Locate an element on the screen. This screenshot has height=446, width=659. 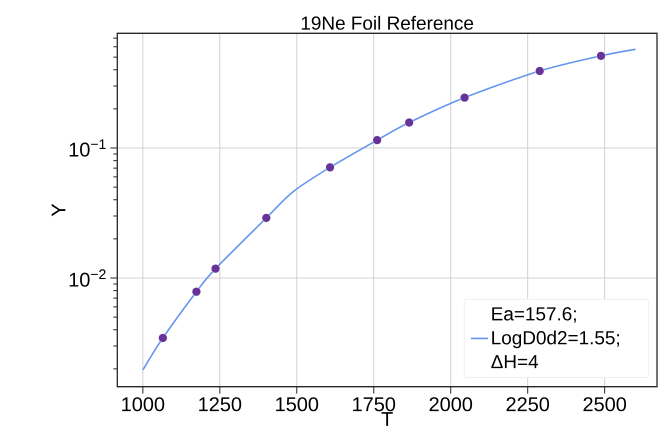
x-tick-label: 2500 is located at coordinates (605, 404).